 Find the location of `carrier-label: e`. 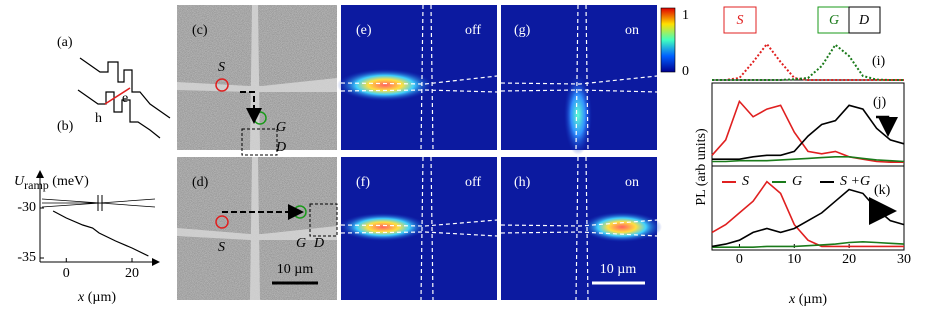

carrier-label: e is located at coordinates (125, 98).